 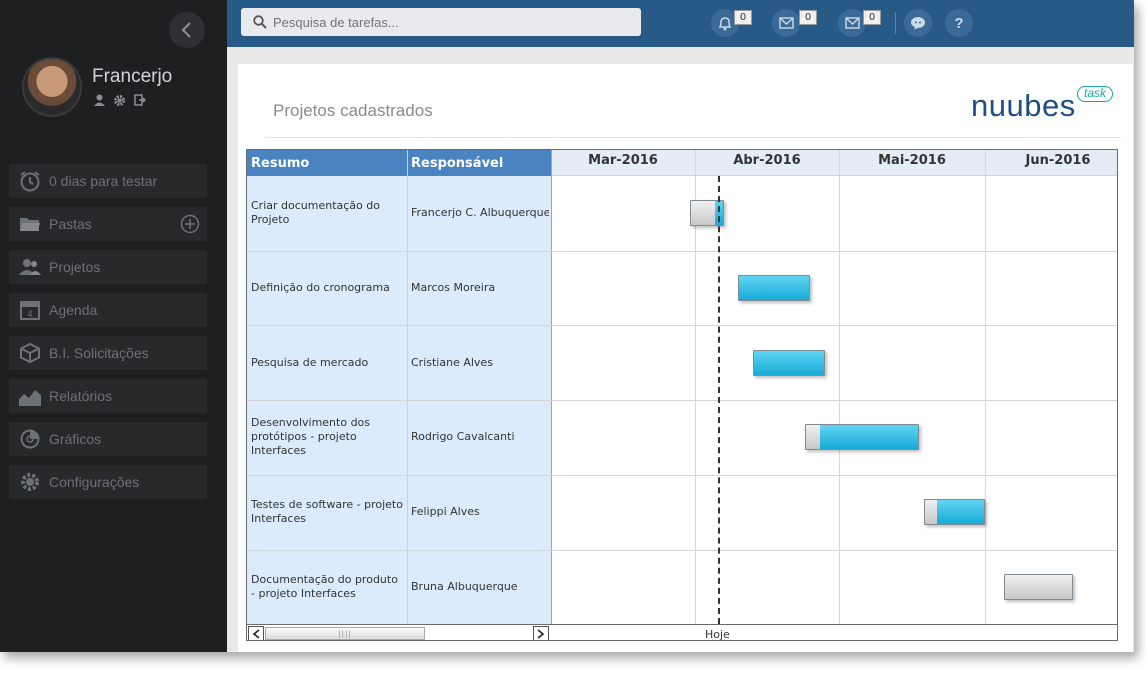 I want to click on settings-gear-icon, so click(x=119, y=100).